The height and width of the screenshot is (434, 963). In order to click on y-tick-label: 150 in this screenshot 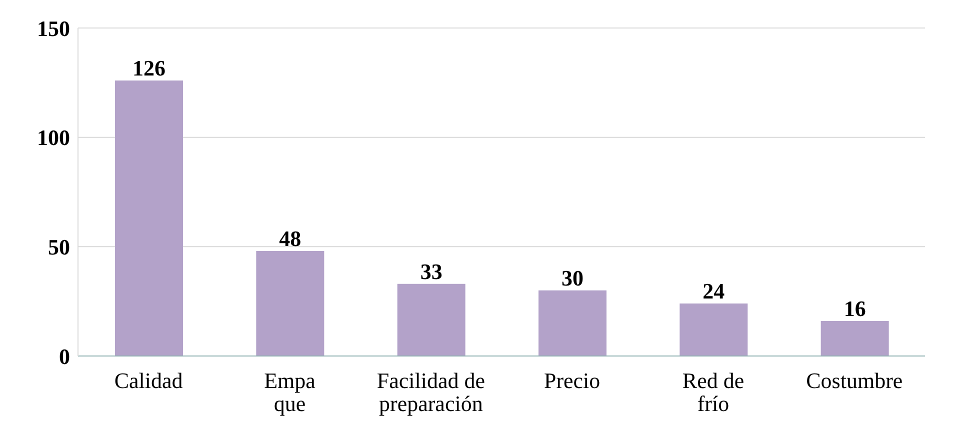, I will do `click(53, 28)`.